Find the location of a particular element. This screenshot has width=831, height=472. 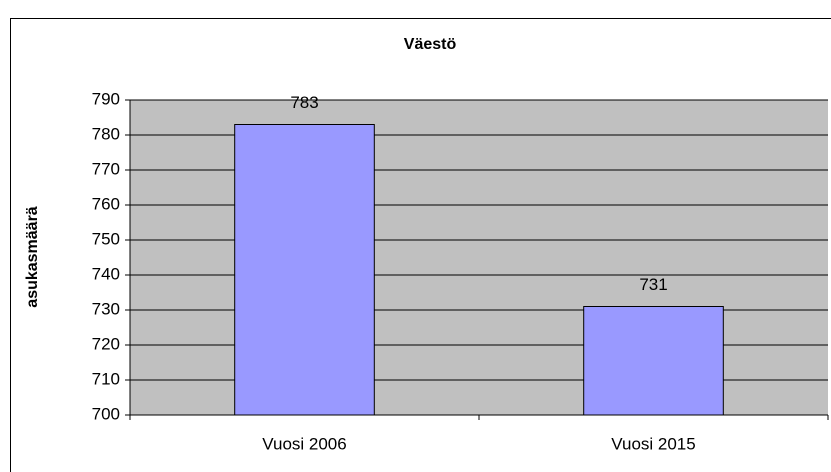

y-tick-label: 770 is located at coordinates (106, 168).